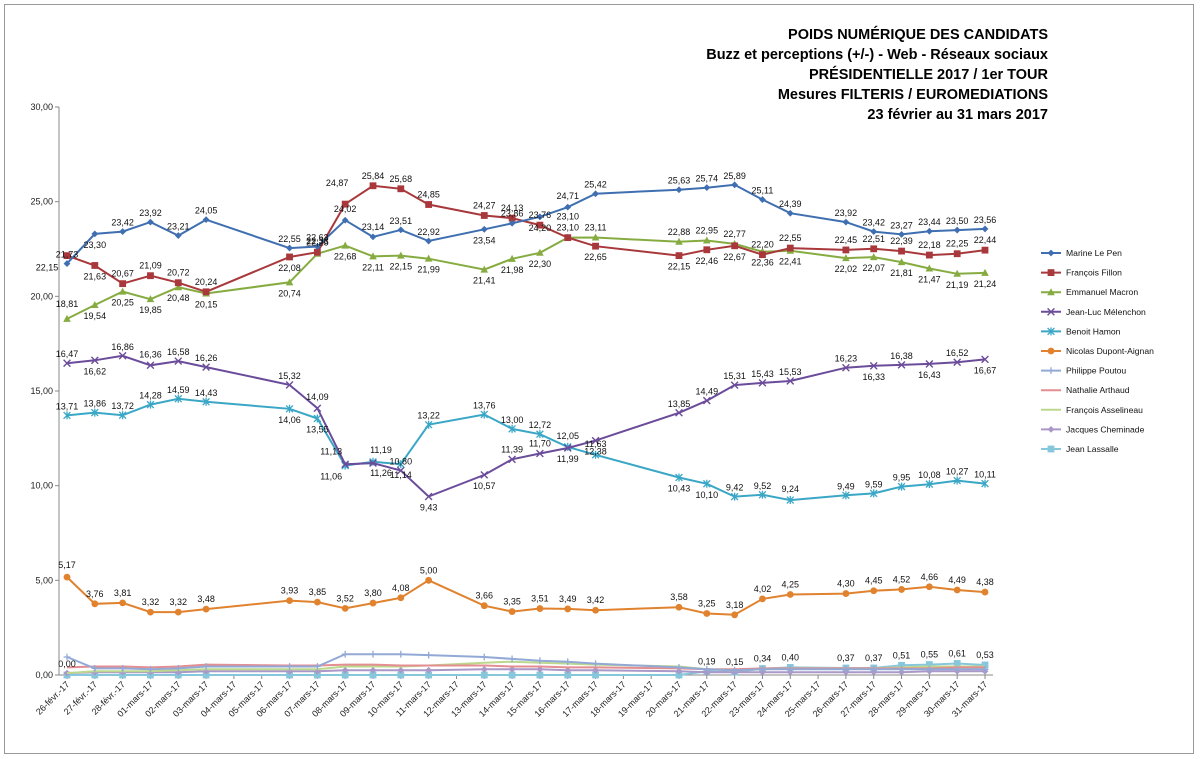  I want to click on data-label-benoit-hamon: 10,27, so click(957, 472).